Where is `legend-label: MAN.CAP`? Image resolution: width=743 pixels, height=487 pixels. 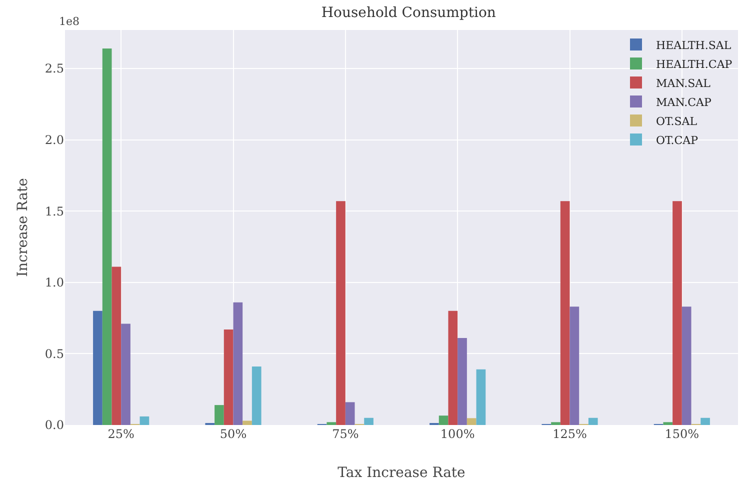
legend-label: MAN.CAP is located at coordinates (684, 102).